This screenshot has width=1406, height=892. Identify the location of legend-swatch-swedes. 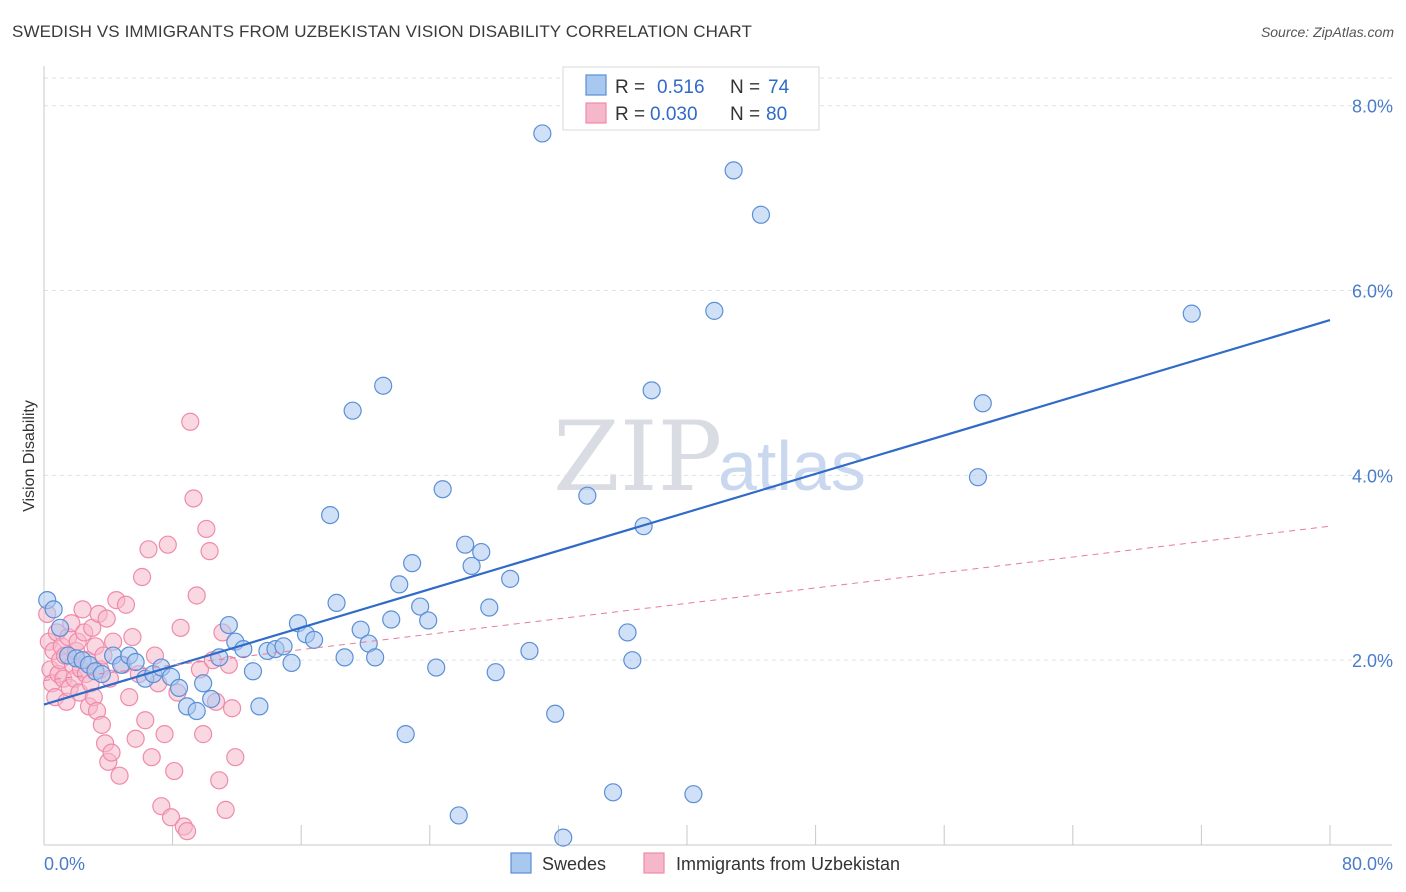
(596, 85).